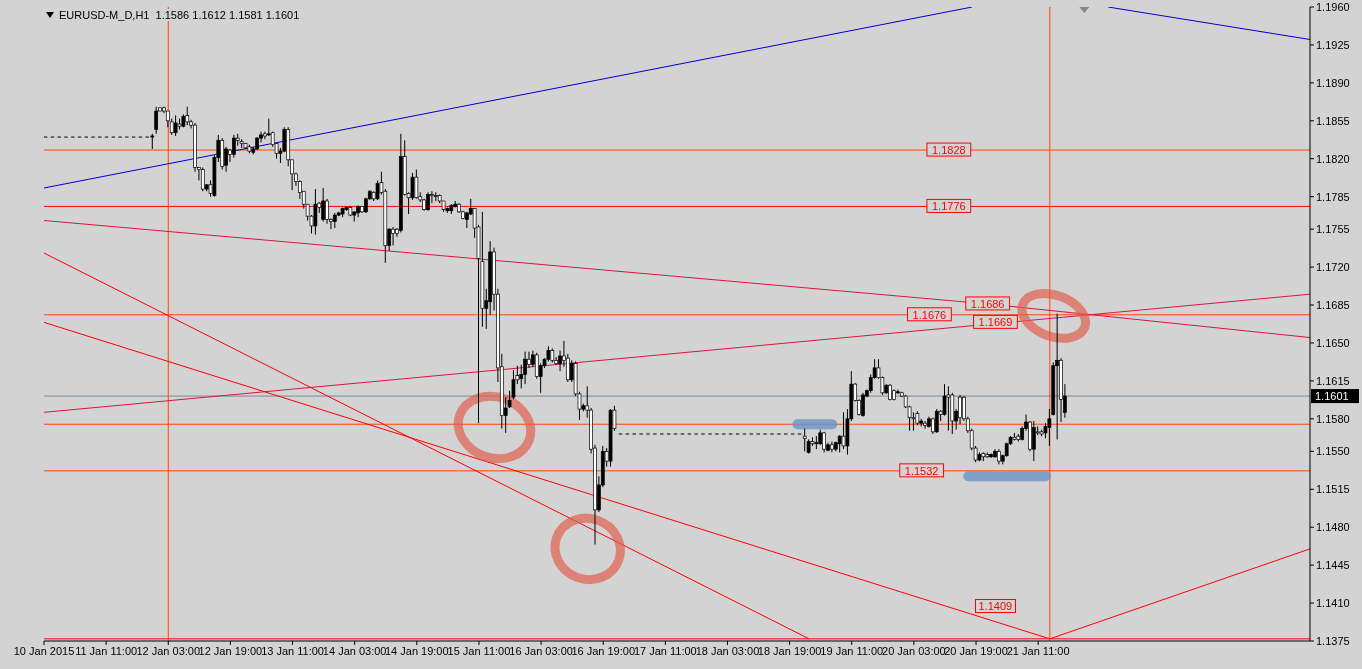  What do you see at coordinates (354, 650) in the screenshot?
I see `x-tick-label: 14 Jan 03:00` at bounding box center [354, 650].